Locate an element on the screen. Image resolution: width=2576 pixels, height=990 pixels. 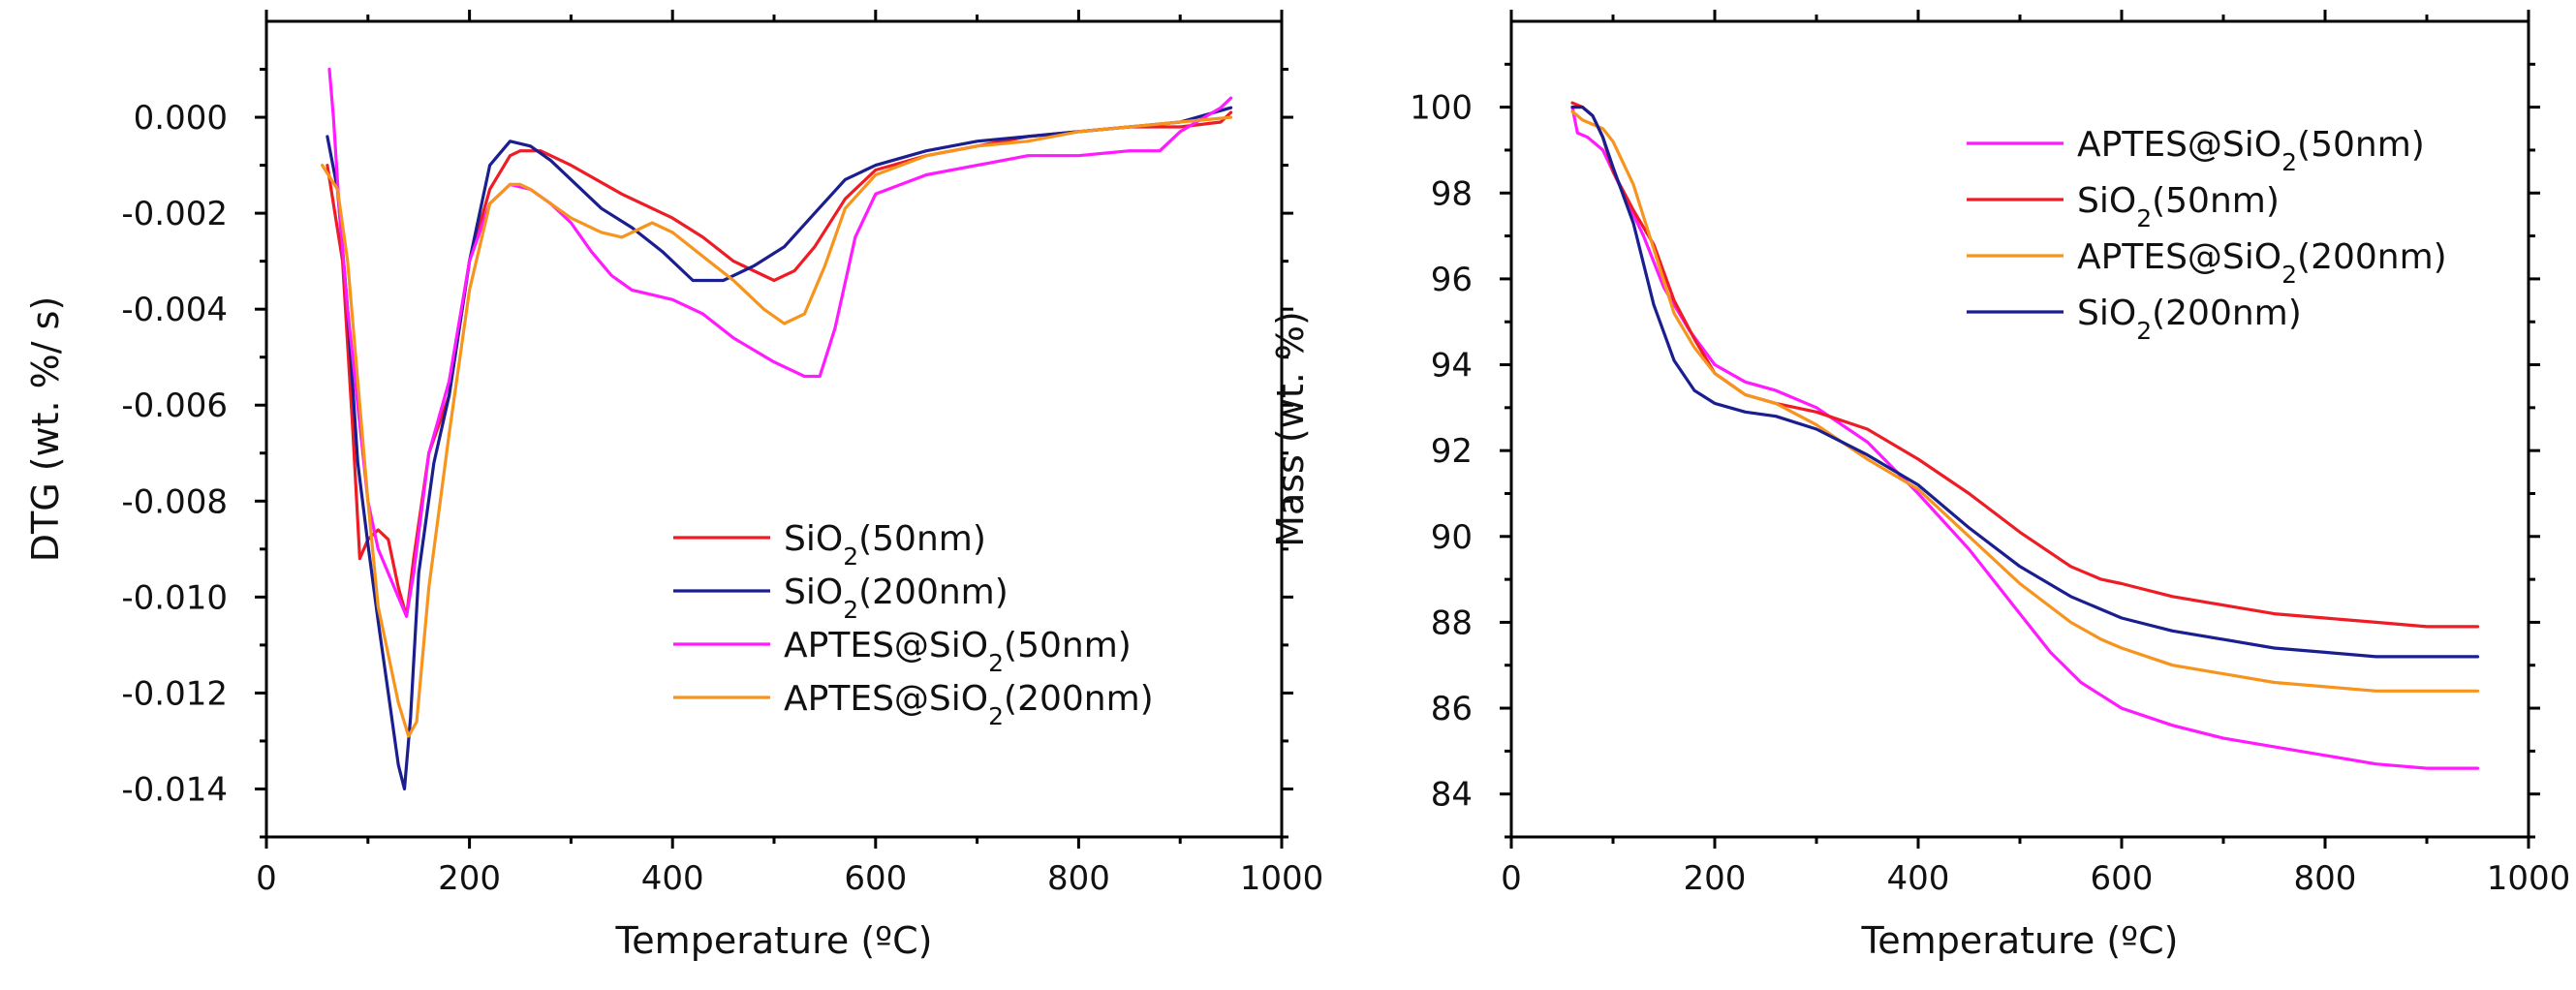
y-tick-label: 84 is located at coordinates (1452, 795).